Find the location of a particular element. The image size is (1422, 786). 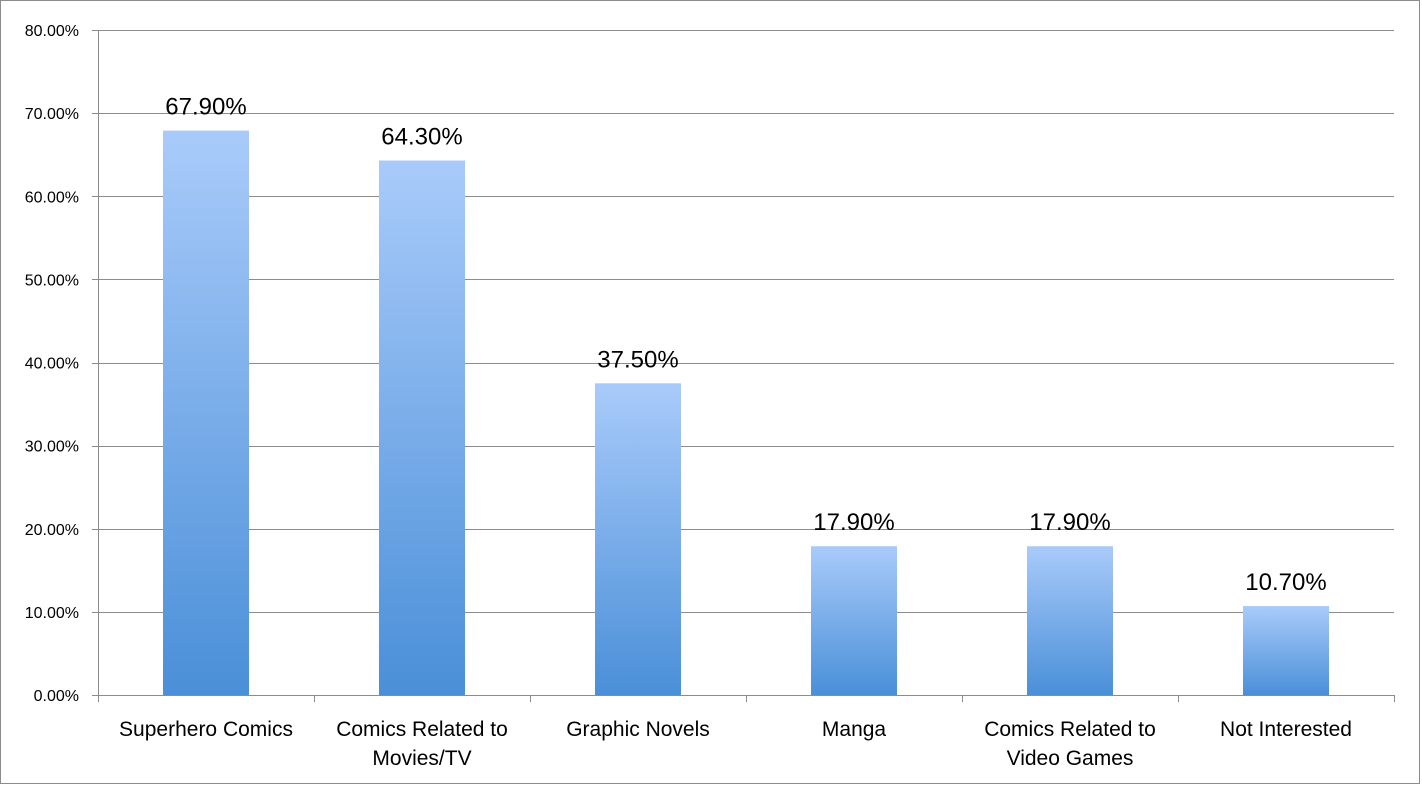

category-label: Graphic Novels is located at coordinates (638, 729).